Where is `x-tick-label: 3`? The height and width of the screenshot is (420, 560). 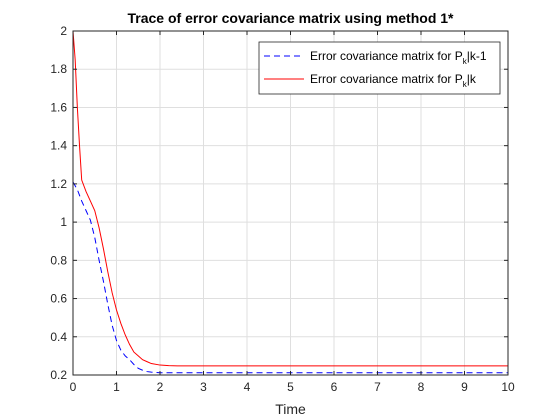 x-tick-label: 3 is located at coordinates (203, 387).